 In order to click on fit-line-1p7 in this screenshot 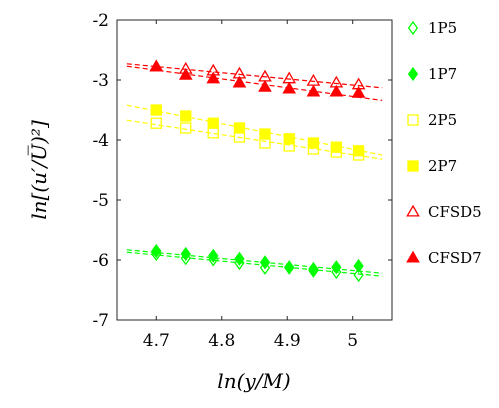, I will do `click(254, 261)`.